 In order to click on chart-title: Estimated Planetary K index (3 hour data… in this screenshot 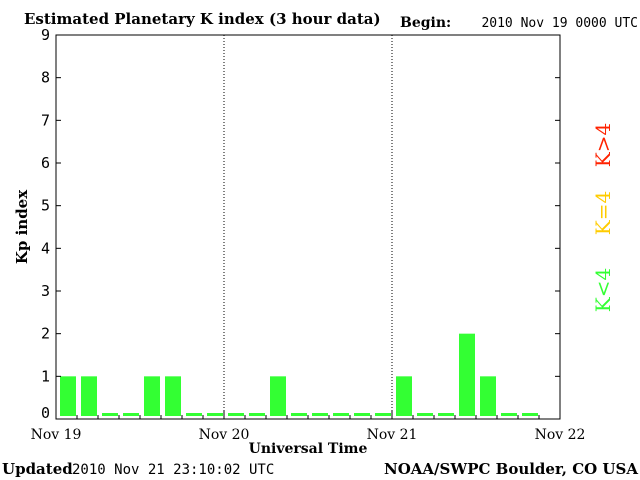, I will do `click(202, 19)`.